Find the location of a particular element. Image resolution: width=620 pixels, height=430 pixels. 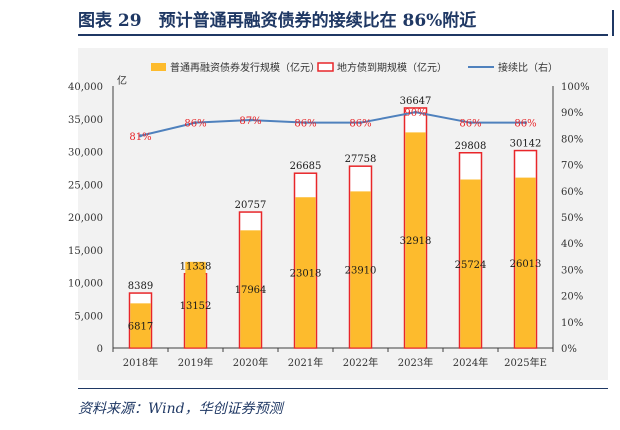

legend-label-2: 接续比（右） is located at coordinates (528, 67).